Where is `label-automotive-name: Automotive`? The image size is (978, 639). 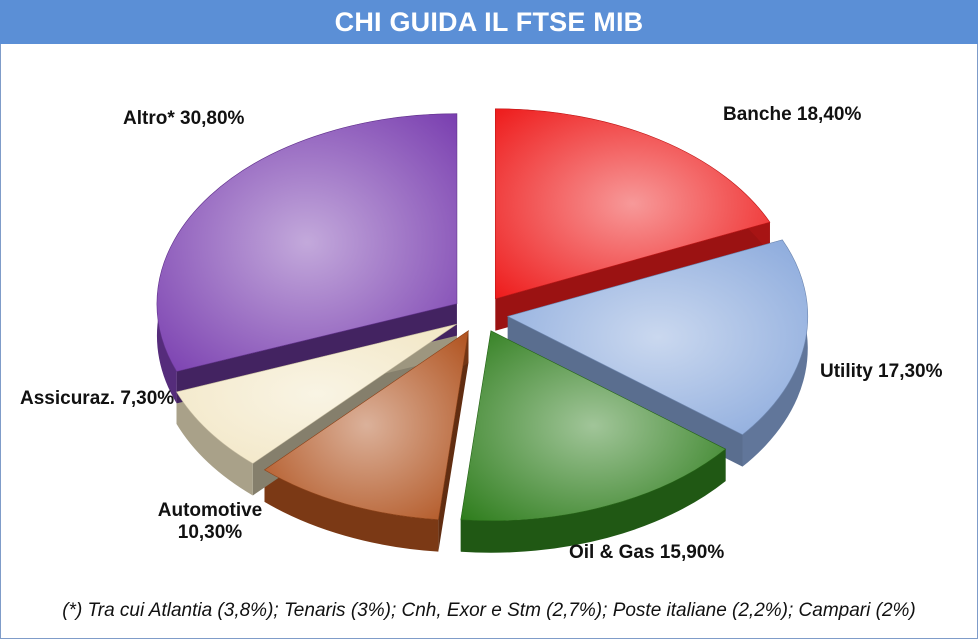 label-automotive-name: Automotive is located at coordinates (210, 510).